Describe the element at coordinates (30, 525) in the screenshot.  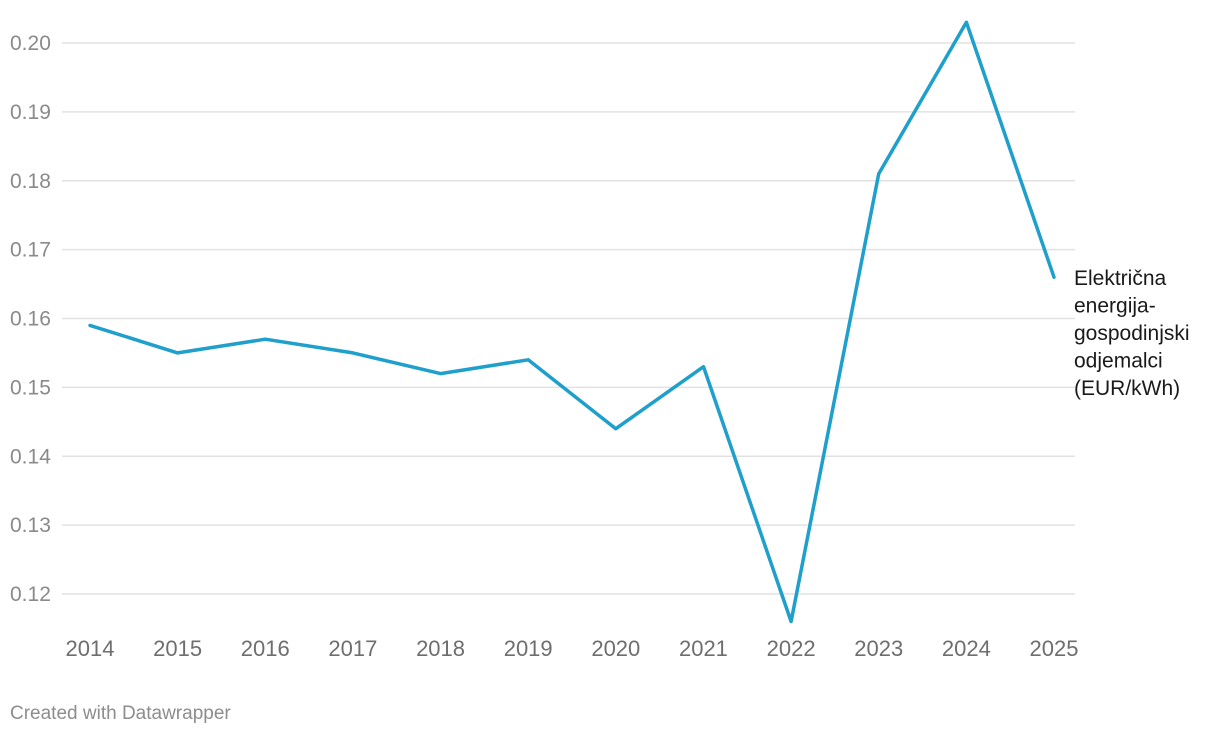
I see `y-tick-label: 0.13` at that location.